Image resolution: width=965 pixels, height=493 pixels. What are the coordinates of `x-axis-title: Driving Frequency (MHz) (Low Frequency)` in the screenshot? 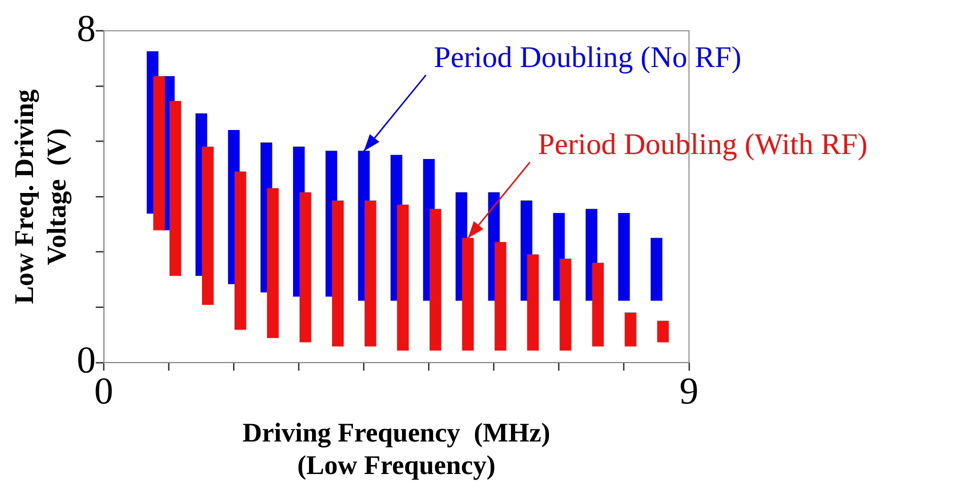 It's located at (396, 448).